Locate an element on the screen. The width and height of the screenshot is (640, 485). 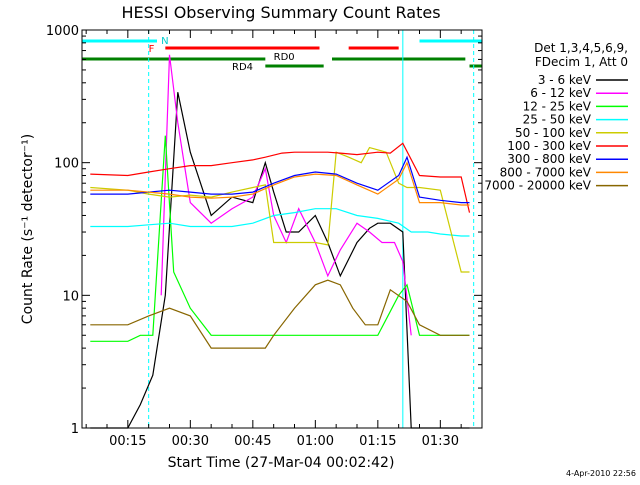
legend-label-3: 25 - 50 keV is located at coordinates (557, 120).